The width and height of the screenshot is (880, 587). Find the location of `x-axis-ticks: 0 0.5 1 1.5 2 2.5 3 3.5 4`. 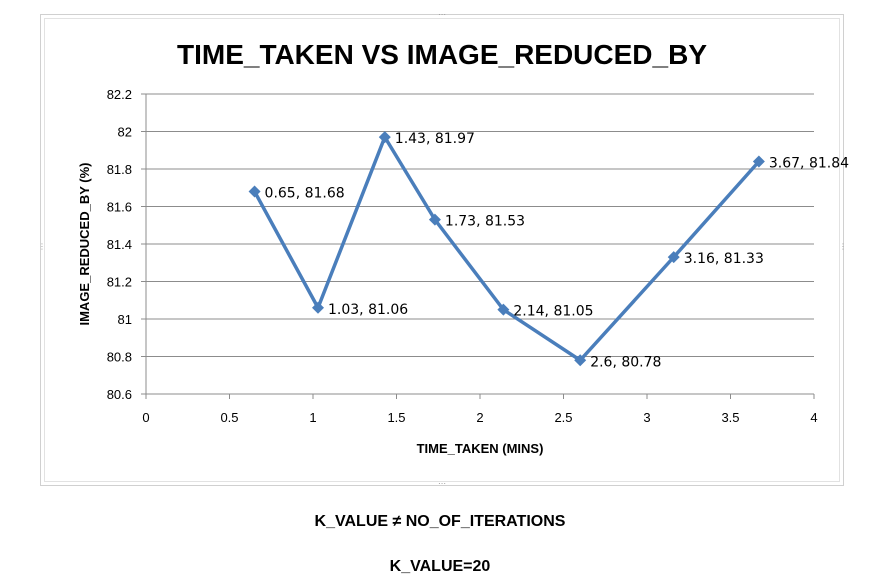

x-axis-ticks: 0 0.5 1 1.5 2 2.5 3 3.5 4 is located at coordinates (480, 409).